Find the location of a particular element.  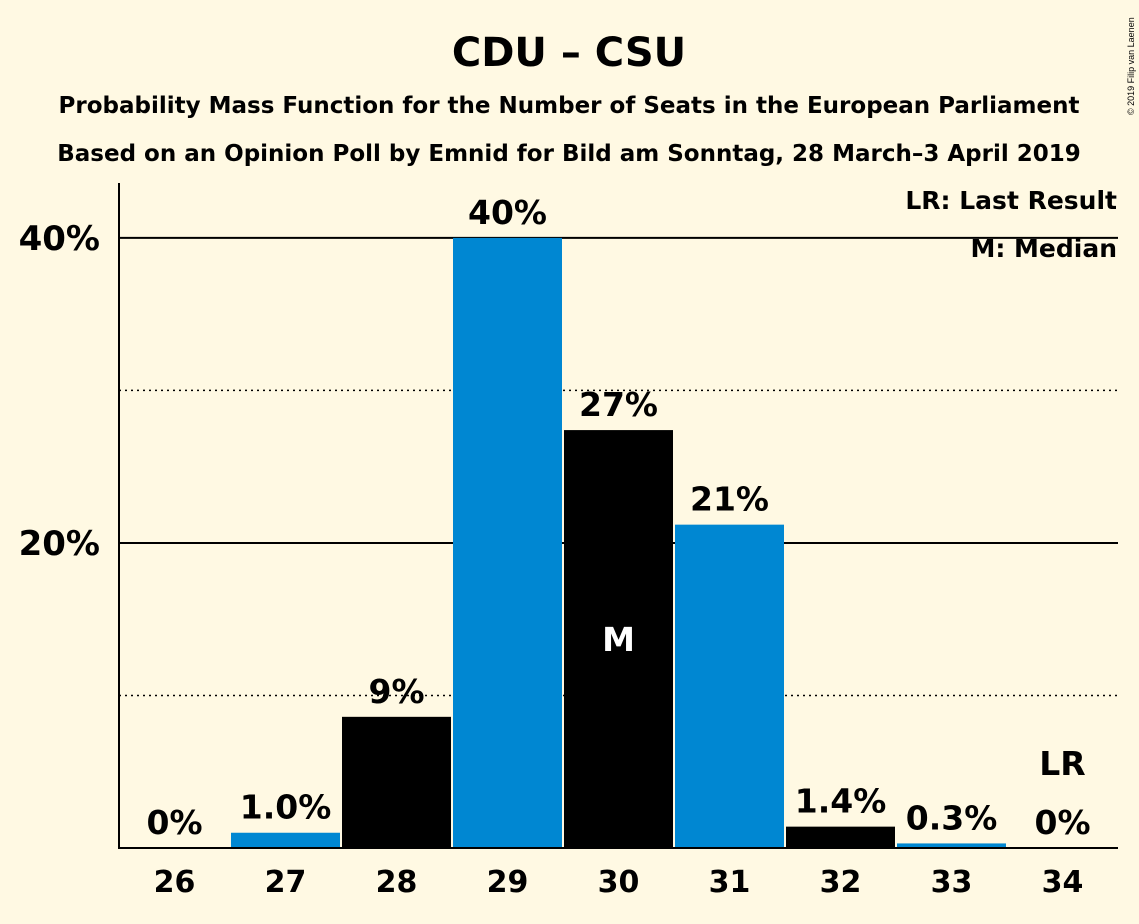

median-marker: M is located at coordinates (618, 639).